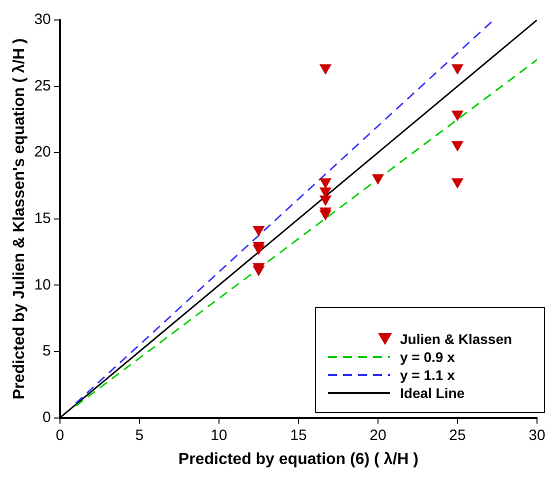  What do you see at coordinates (42, 85) in the screenshot?
I see `y-tick-label: 25` at bounding box center [42, 85].